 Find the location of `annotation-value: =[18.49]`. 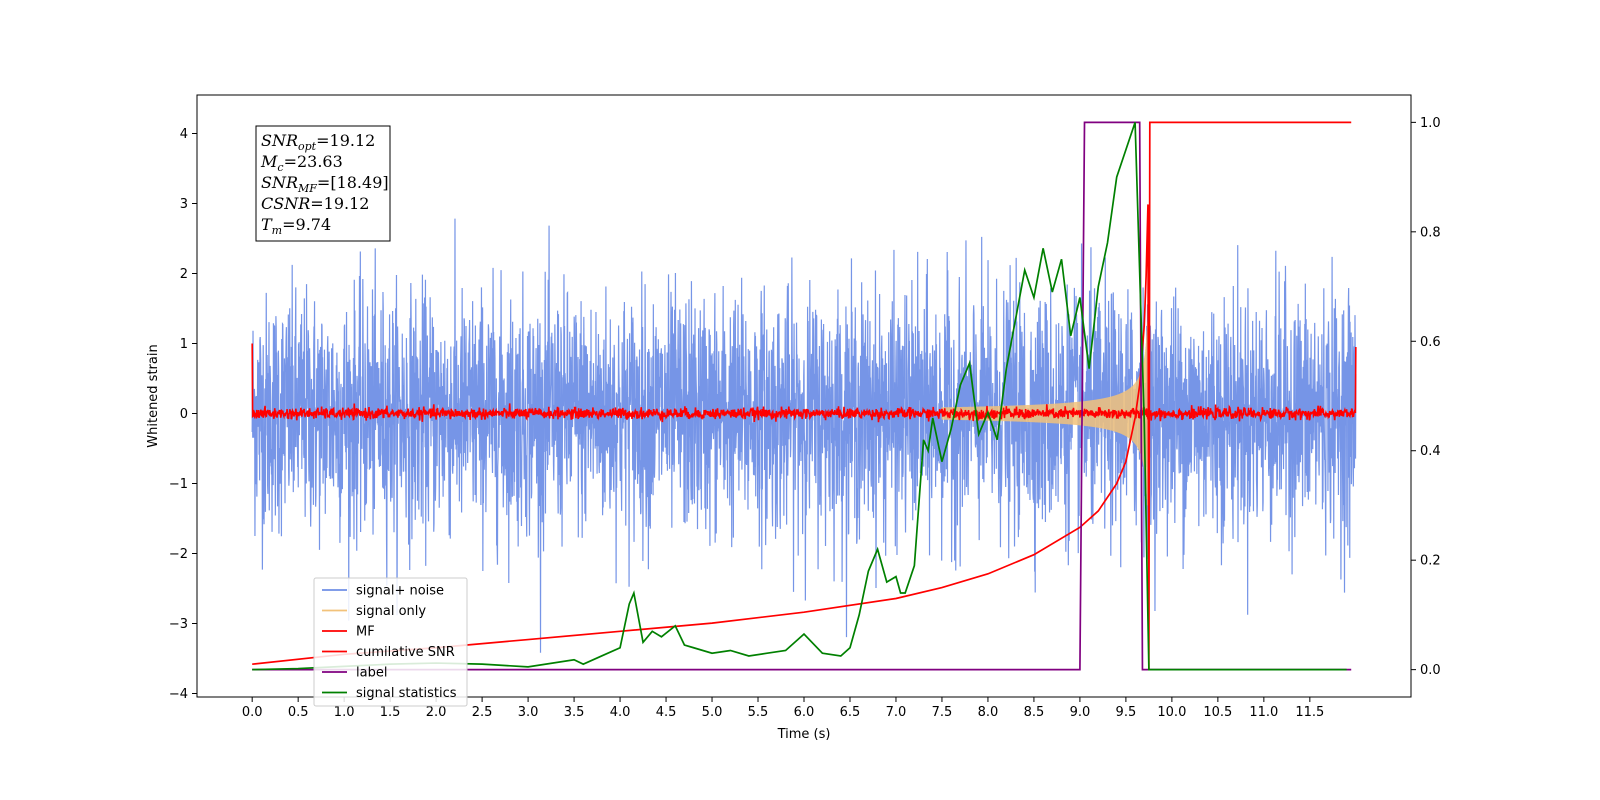

annotation-value: =[18.49] is located at coordinates (353, 182).